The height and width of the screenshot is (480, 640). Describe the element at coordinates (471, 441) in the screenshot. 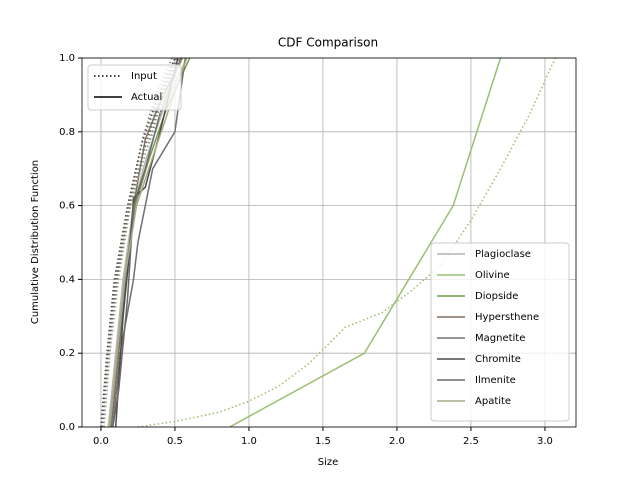

I see `x-tick-label: 2.5` at that location.